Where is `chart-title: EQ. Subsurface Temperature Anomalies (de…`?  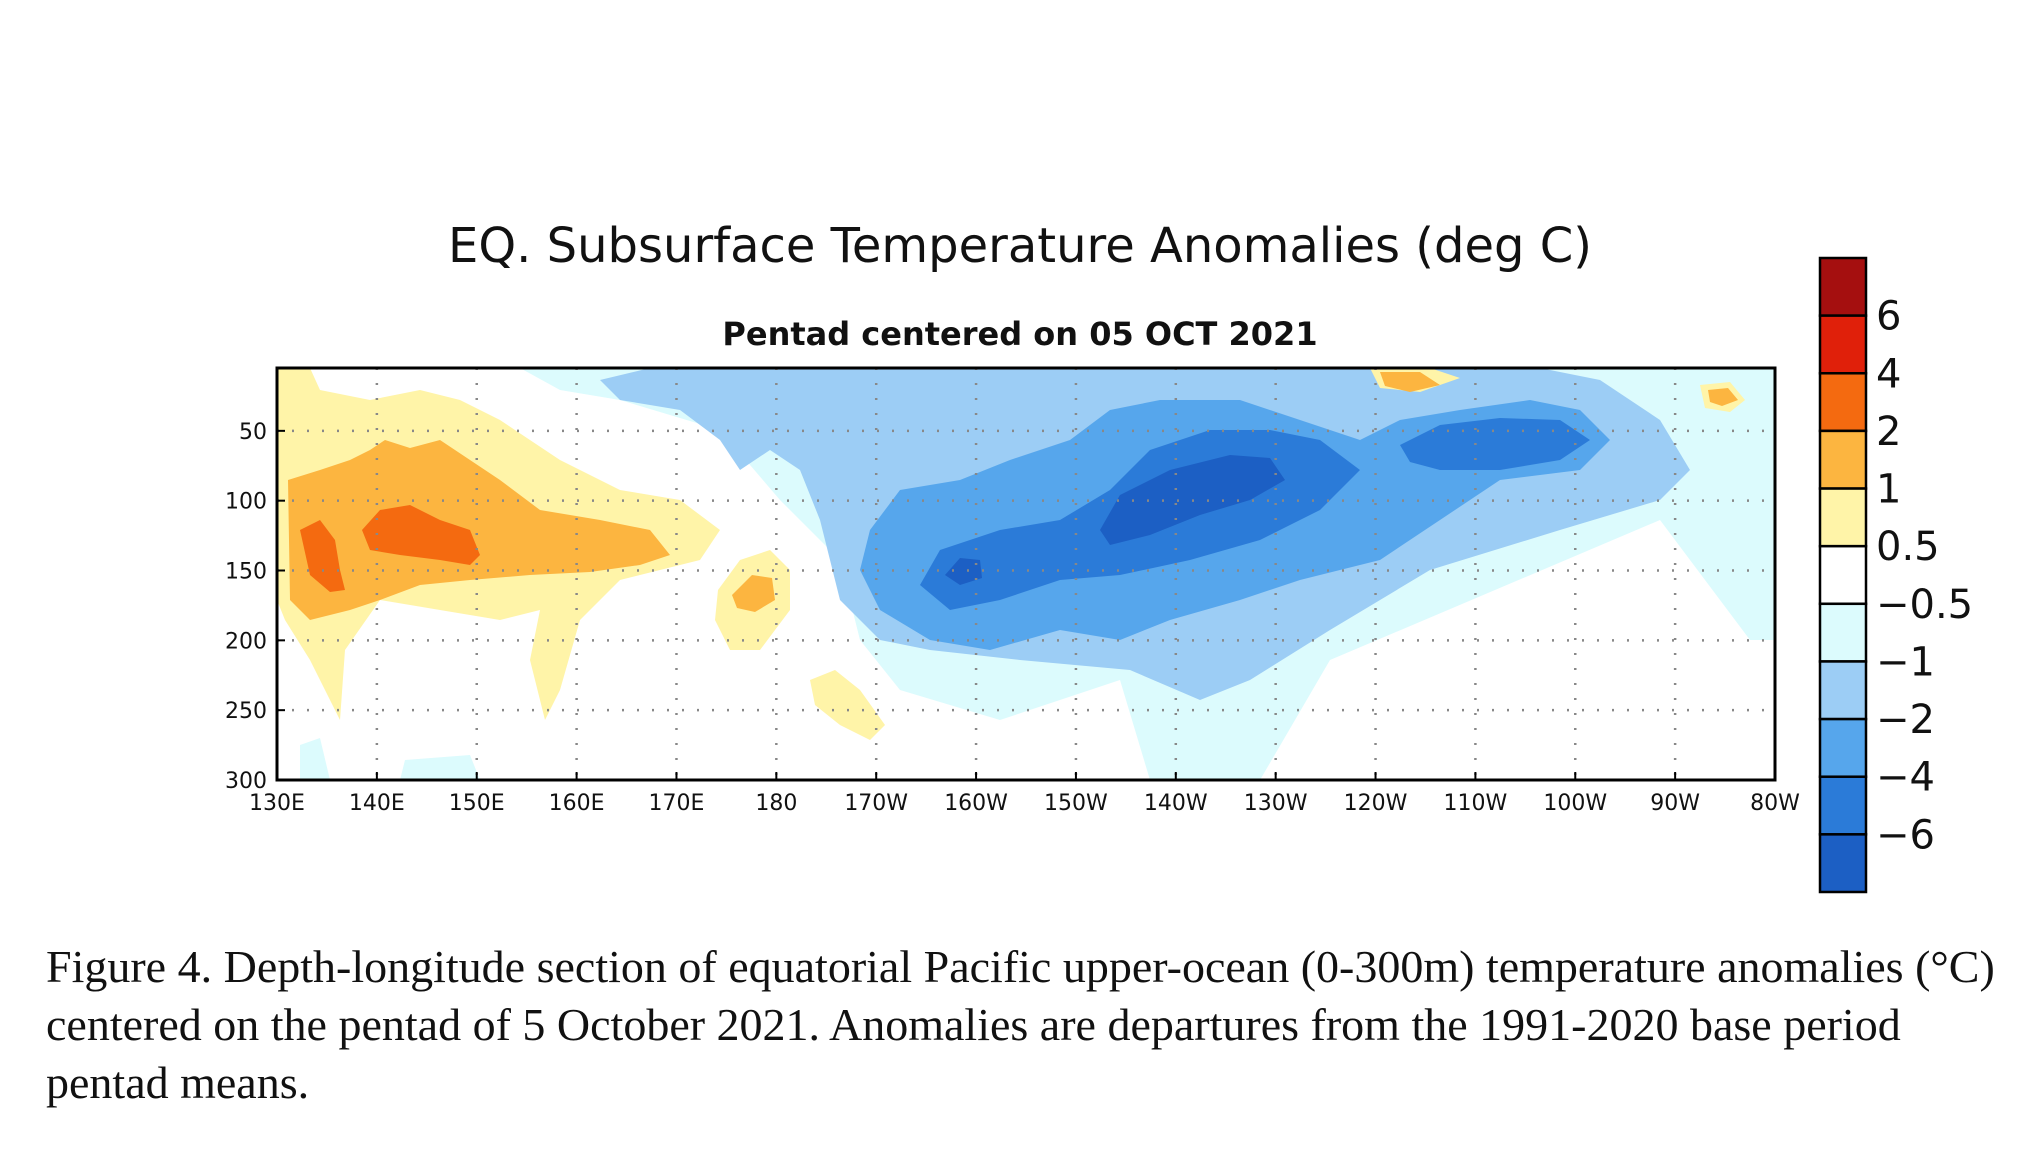 chart-title: EQ. Subsurface Temperature Anomalies (de… is located at coordinates (1020, 246).